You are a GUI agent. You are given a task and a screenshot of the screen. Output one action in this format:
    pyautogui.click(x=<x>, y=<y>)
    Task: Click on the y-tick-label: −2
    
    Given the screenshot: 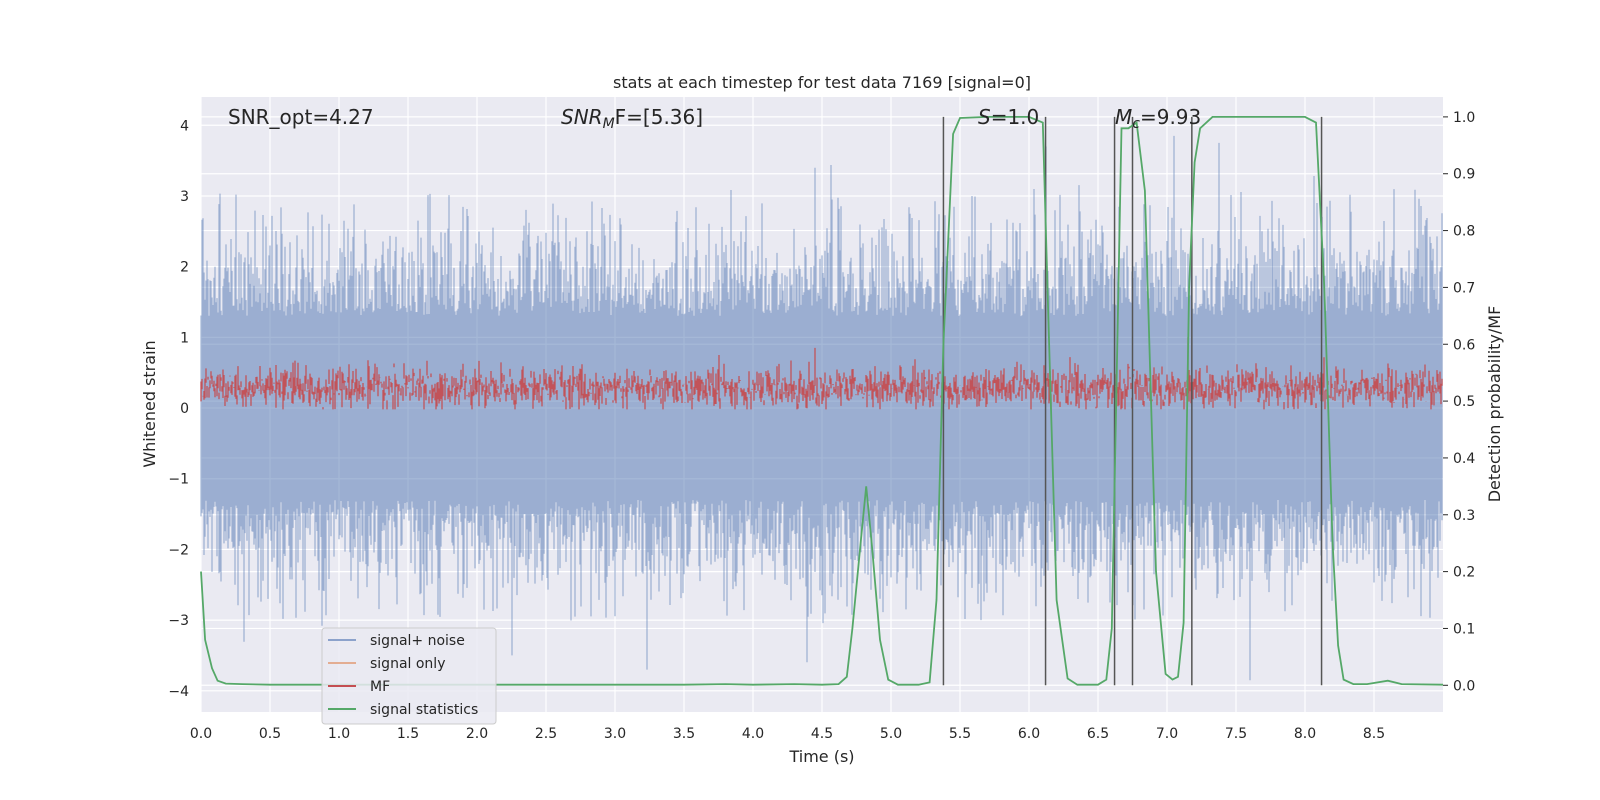 What is the action you would take?
    pyautogui.click(x=178, y=550)
    